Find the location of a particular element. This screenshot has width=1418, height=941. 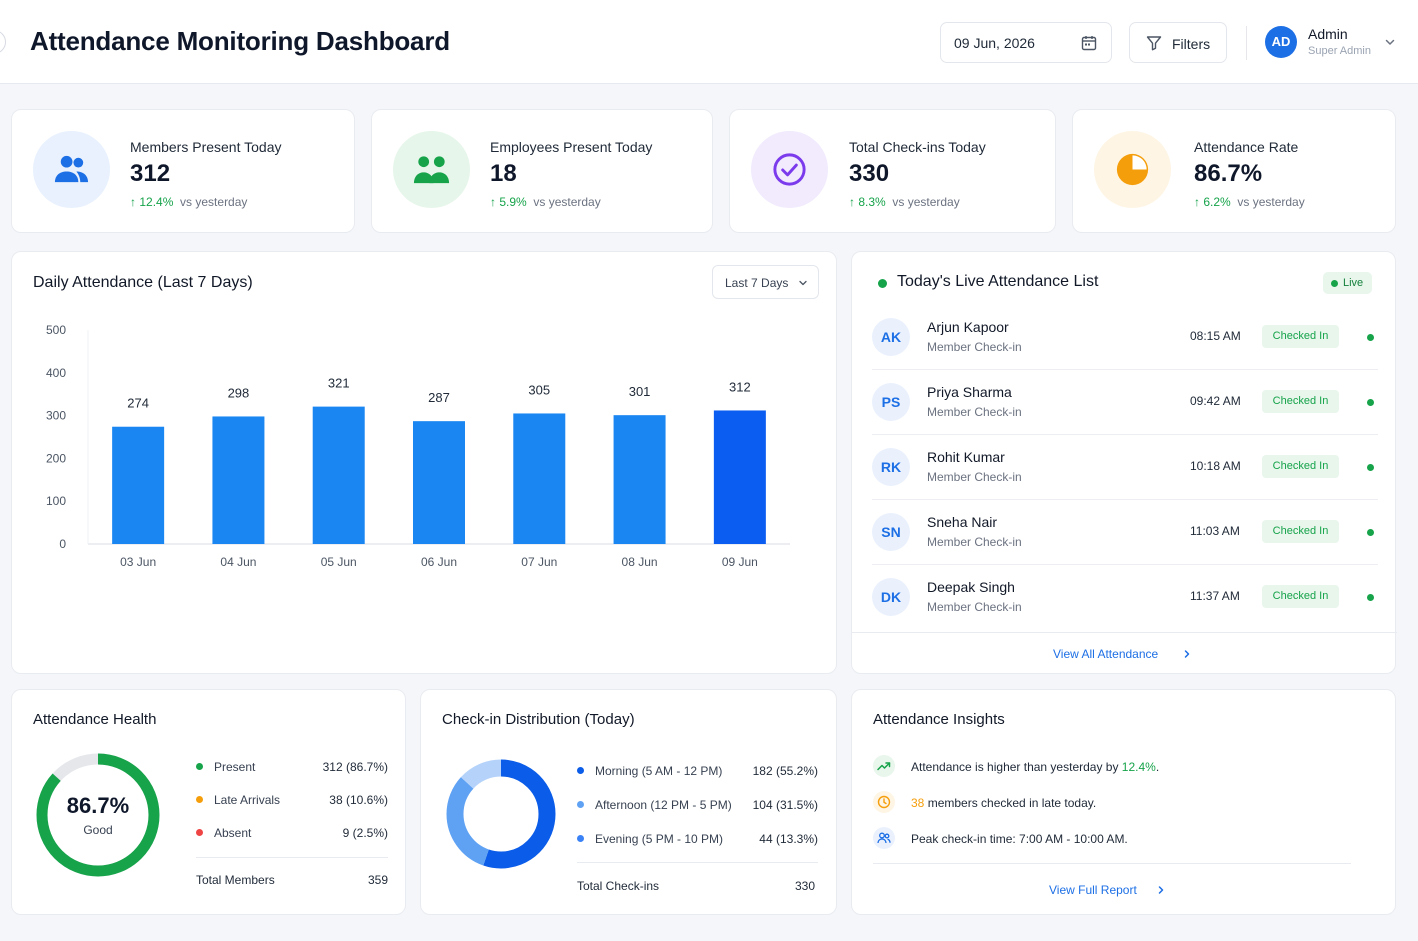

date-picker: 09 Jun, 2026 is located at coordinates (1026, 42).